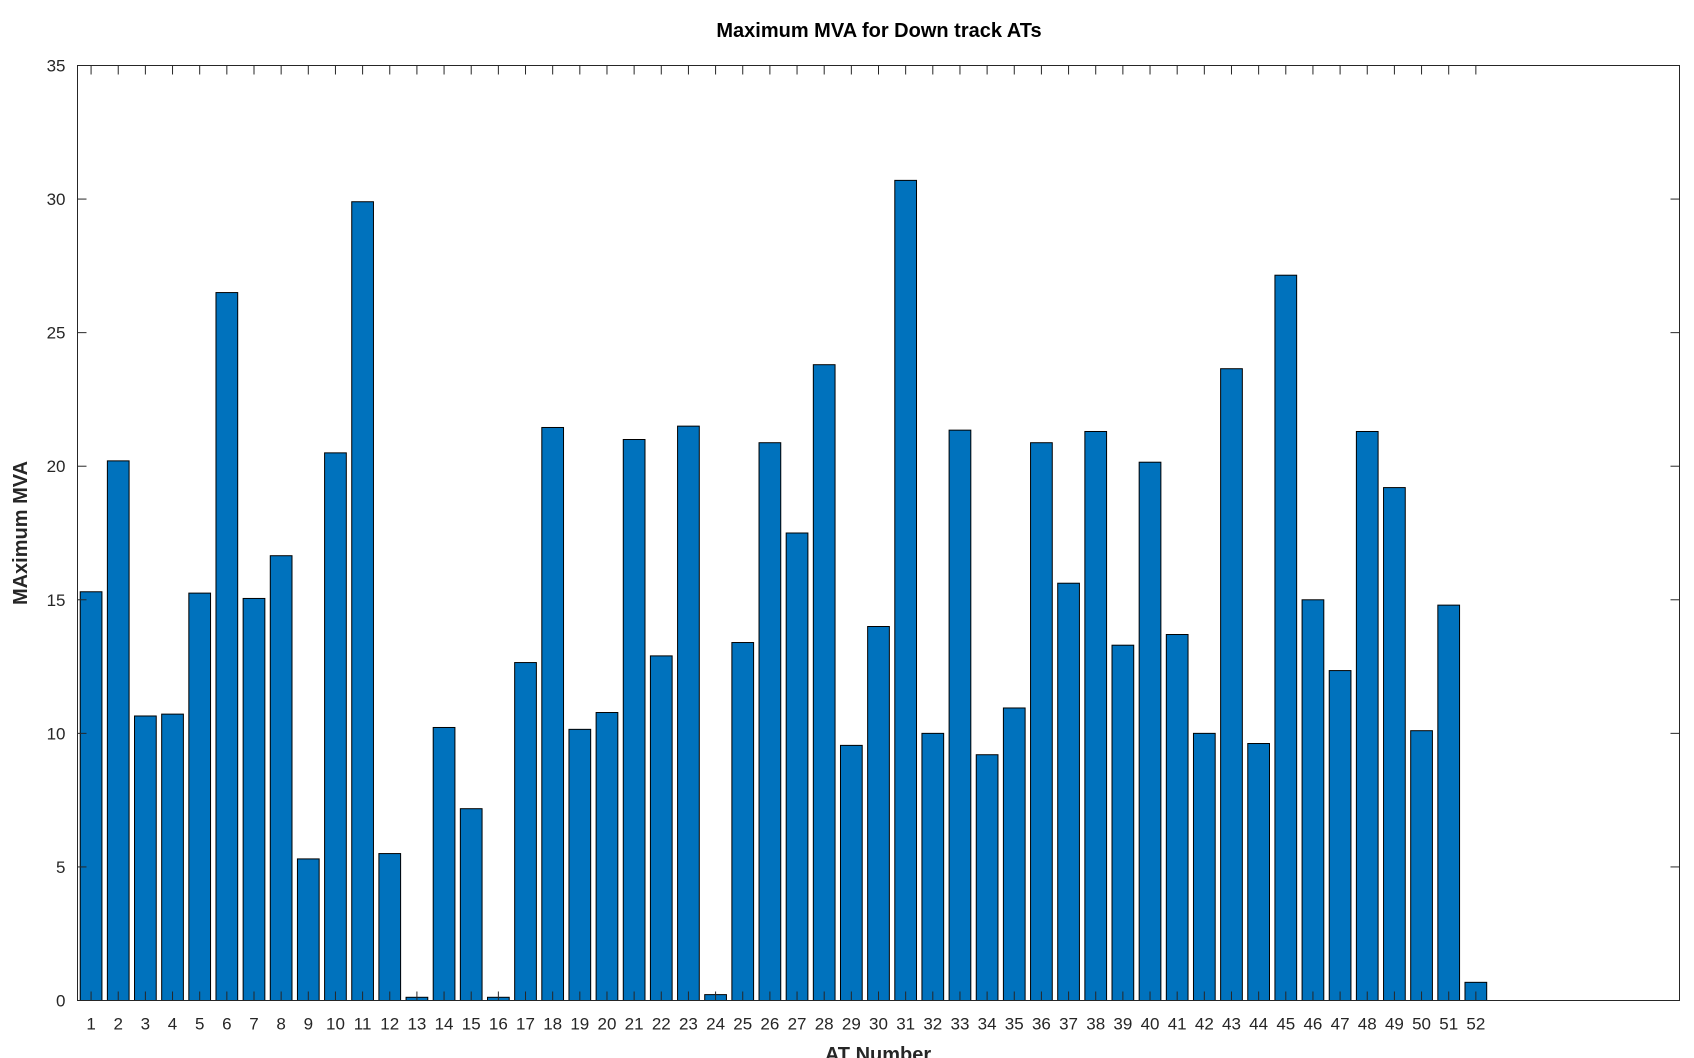  Describe the element at coordinates (253, 1024) in the screenshot. I see `x-tick-label: 7` at that location.